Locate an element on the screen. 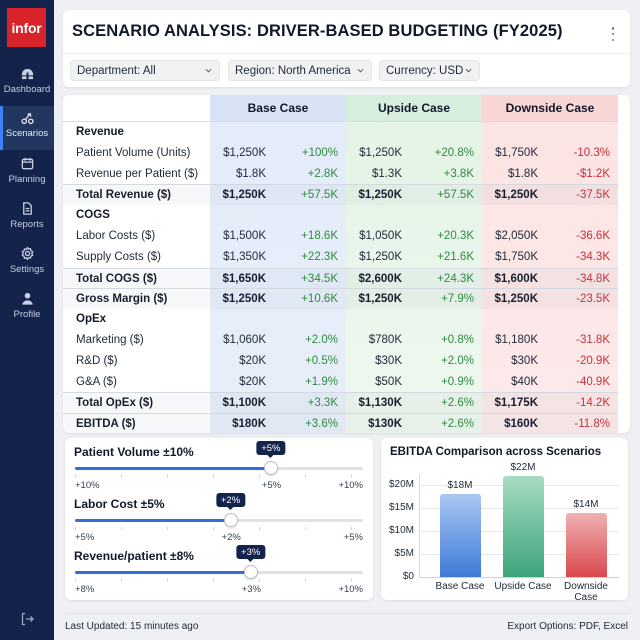  bar-value-label: $22M is located at coordinates (523, 467).